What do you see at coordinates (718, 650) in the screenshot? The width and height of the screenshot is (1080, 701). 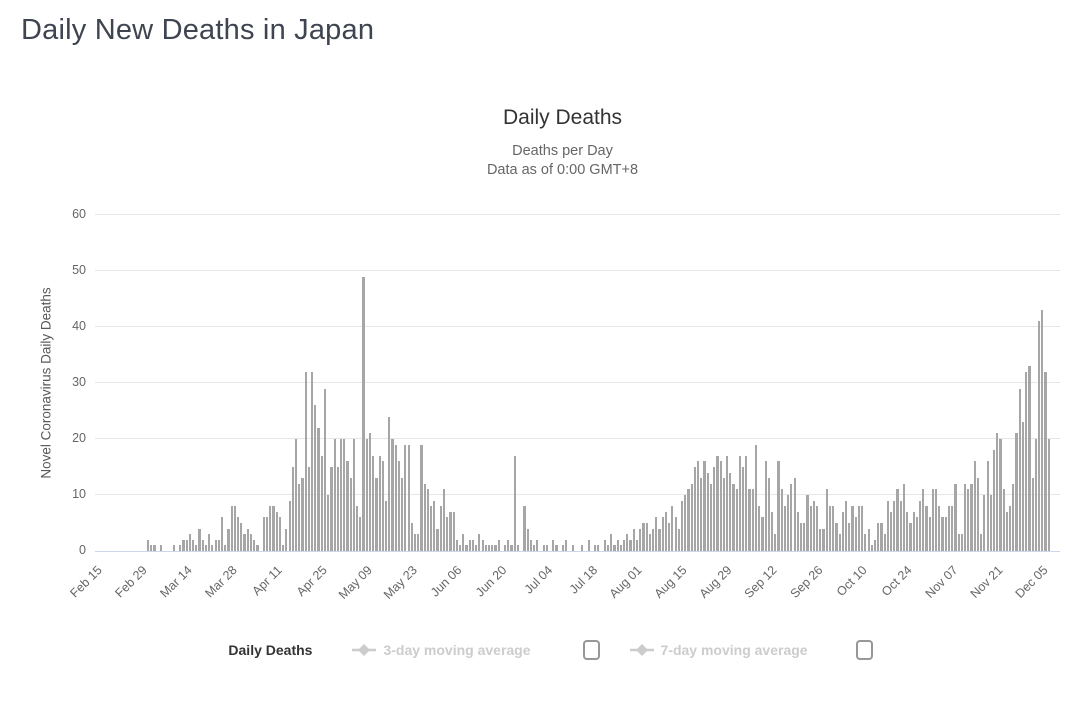 I see `legend-item-7day-moving-average: 7-day moving average` at bounding box center [718, 650].